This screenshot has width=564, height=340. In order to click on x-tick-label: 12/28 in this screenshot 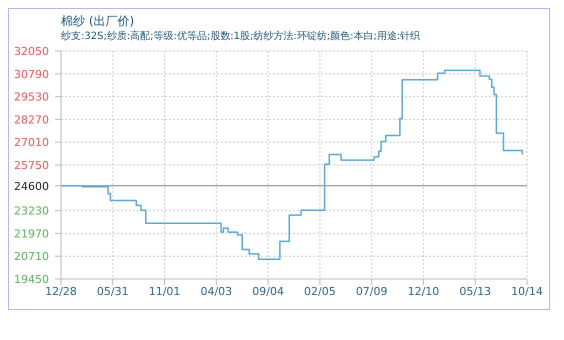, I will do `click(61, 291)`.